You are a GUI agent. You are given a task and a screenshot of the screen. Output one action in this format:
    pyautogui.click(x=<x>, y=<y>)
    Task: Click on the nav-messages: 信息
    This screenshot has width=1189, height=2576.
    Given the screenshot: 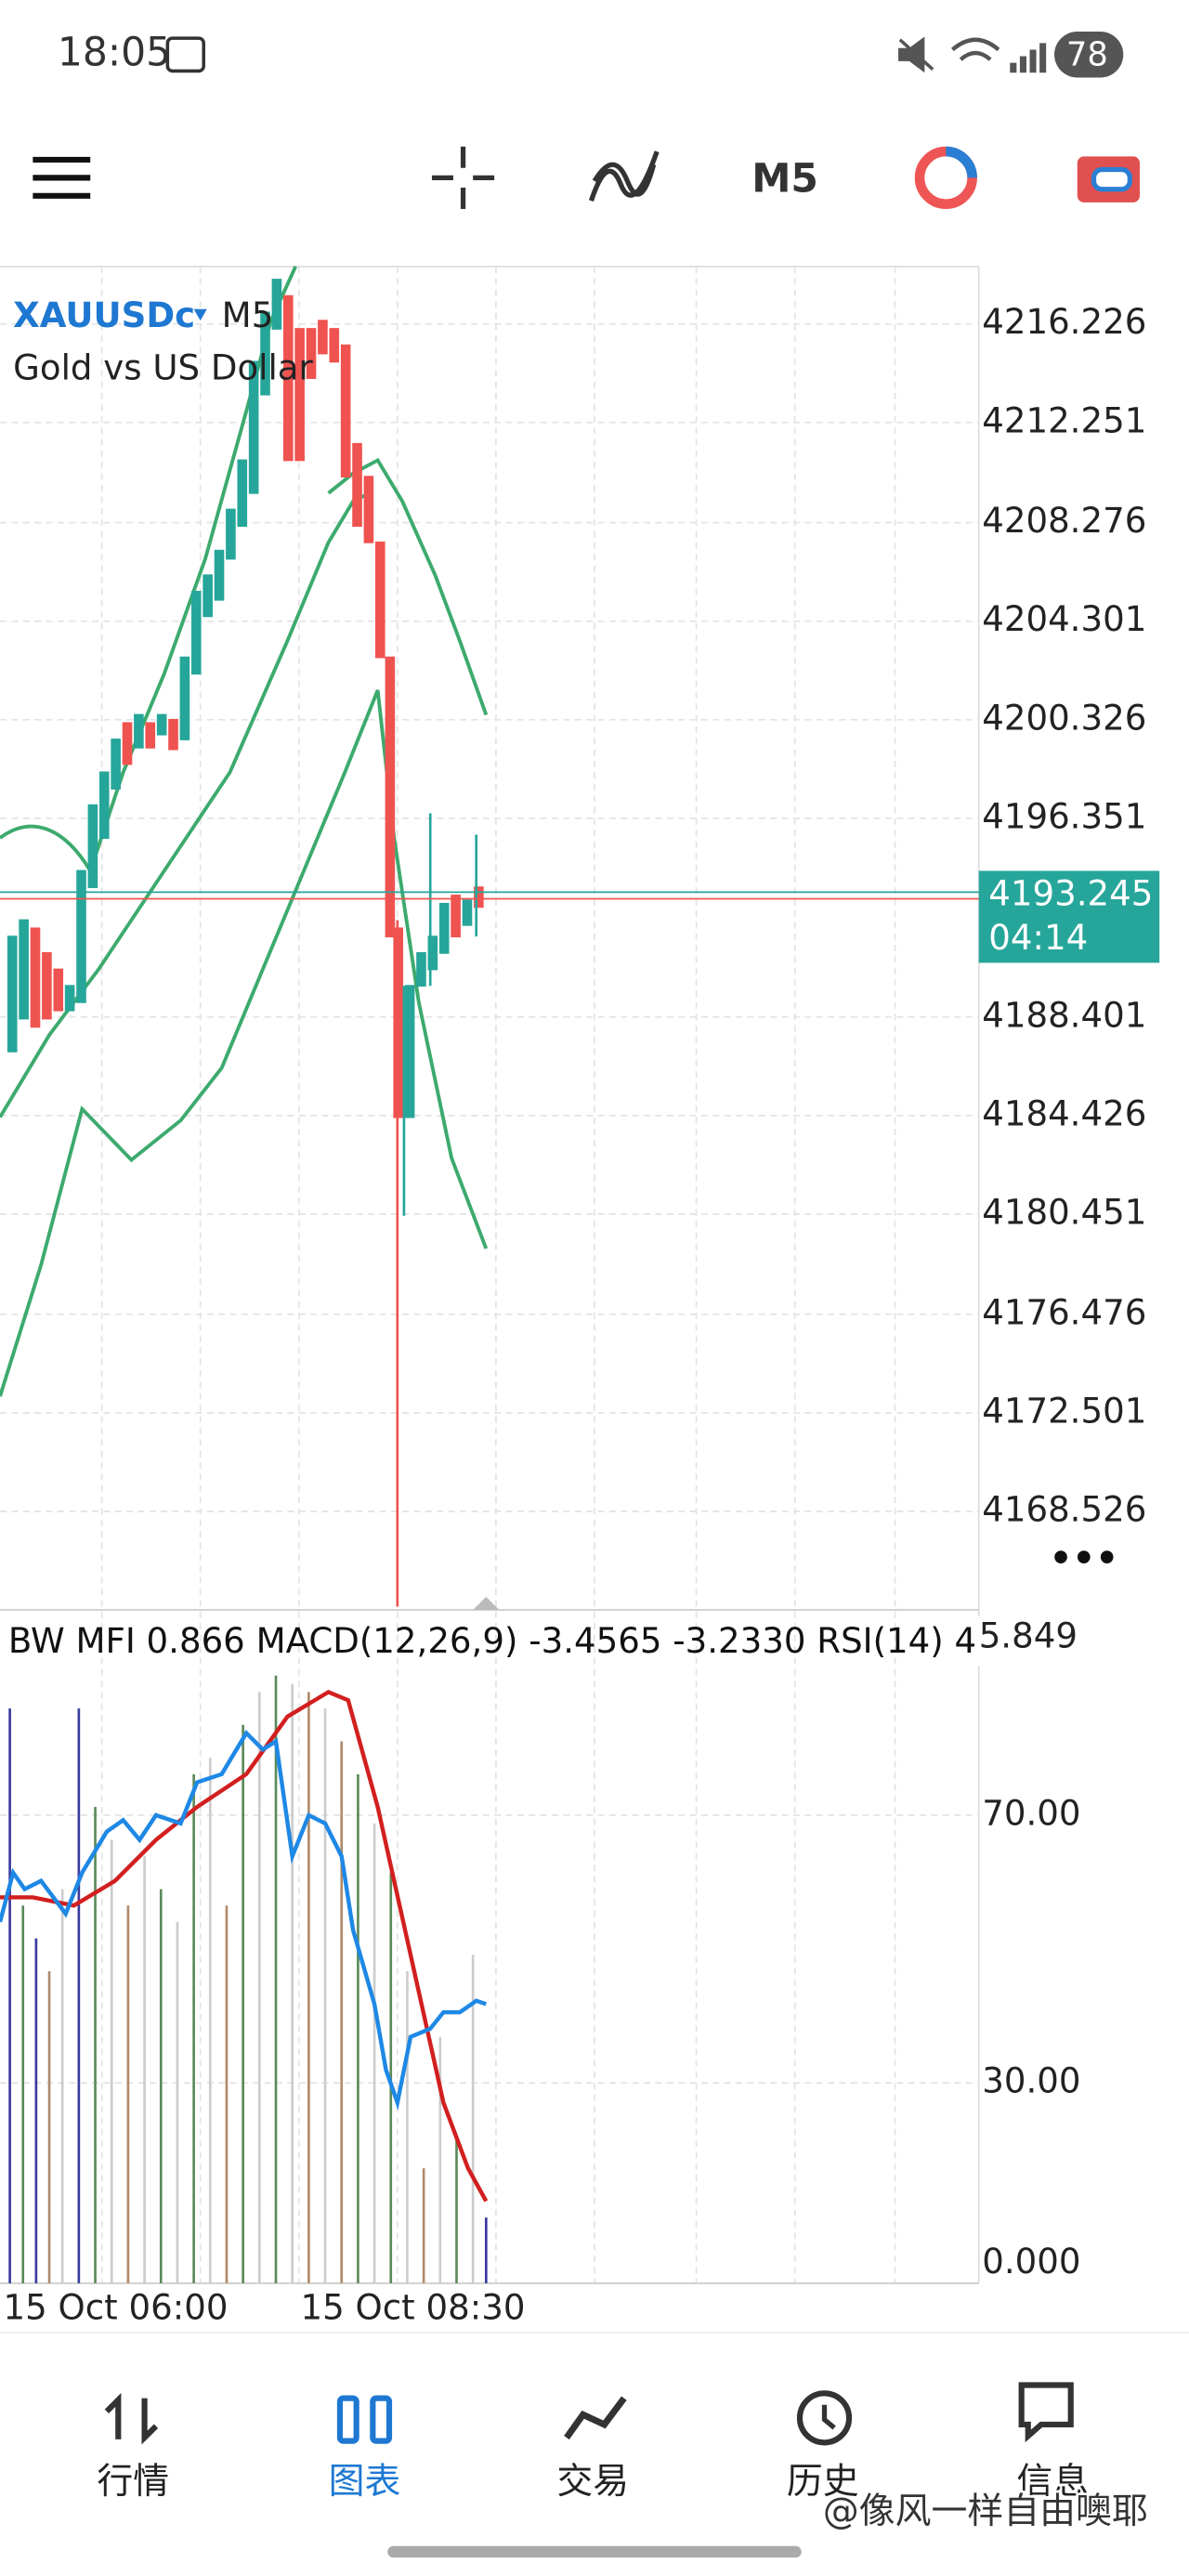 What is the action you would take?
    pyautogui.click(x=1053, y=2442)
    